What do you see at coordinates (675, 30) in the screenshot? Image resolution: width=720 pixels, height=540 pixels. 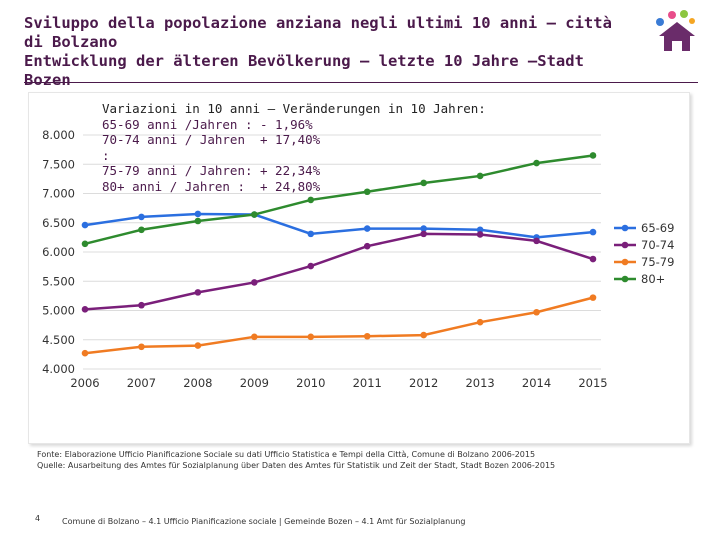 I see `city-logo-icon` at bounding box center [675, 30].